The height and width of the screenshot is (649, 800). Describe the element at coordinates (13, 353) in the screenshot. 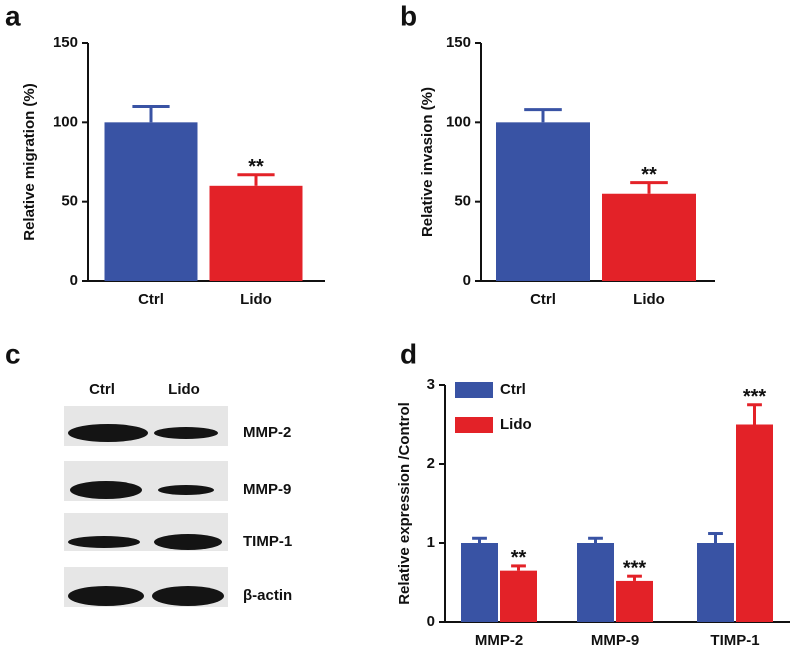

I see `panel-letter: c` at that location.